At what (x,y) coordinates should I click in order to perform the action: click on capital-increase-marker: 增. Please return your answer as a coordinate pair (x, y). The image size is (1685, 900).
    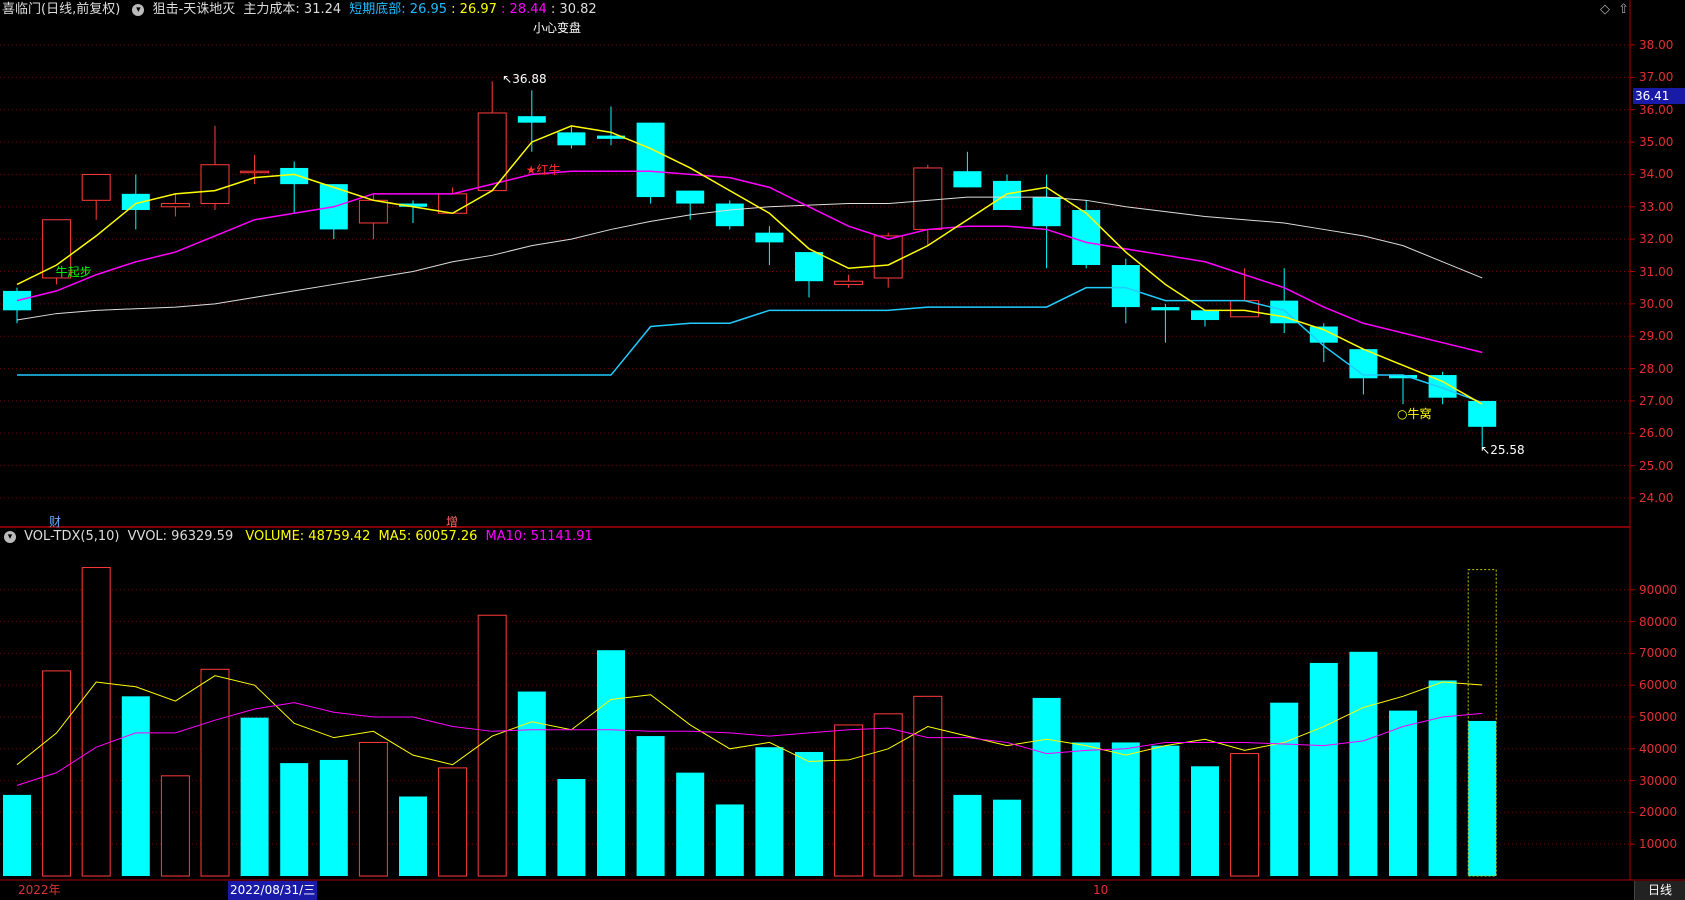
    Looking at the image, I should click on (452, 522).